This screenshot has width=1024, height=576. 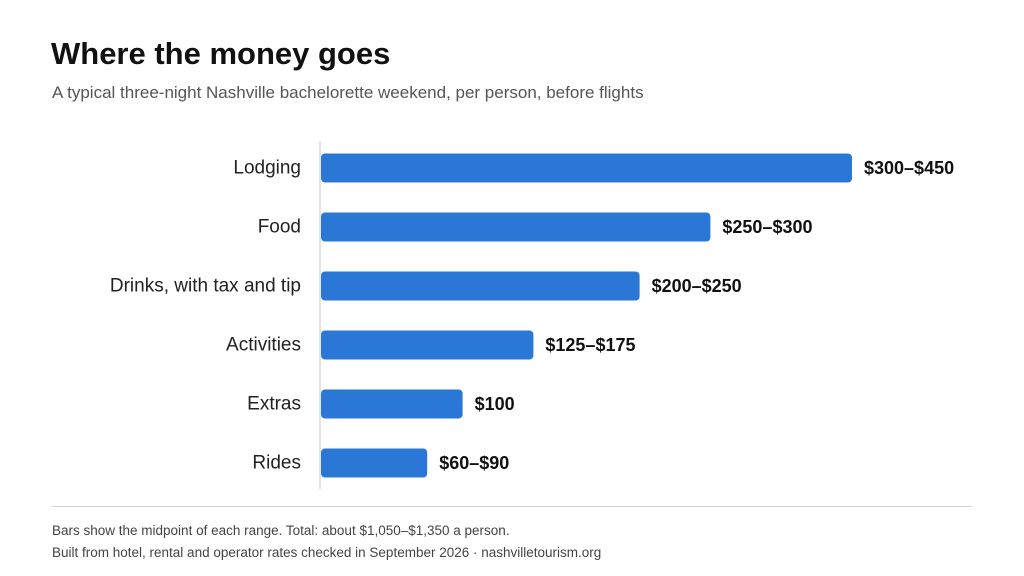 I want to click on category-label-activities: Activities, so click(x=263, y=345).